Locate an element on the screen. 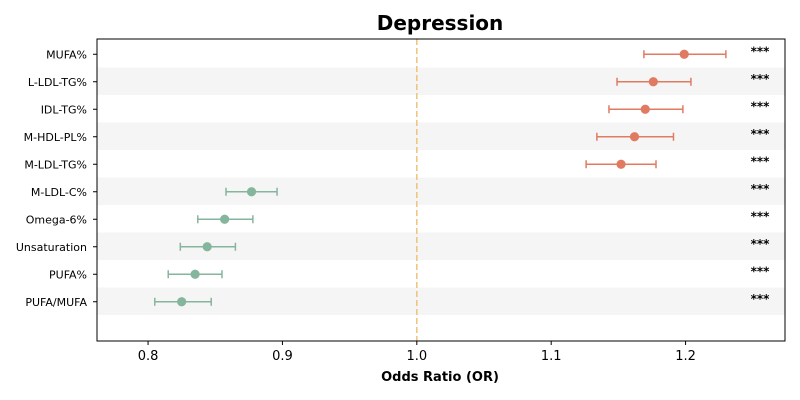 Image resolution: width=800 pixels, height=400 pixels. x-tick-label: 1.0 is located at coordinates (416, 356).